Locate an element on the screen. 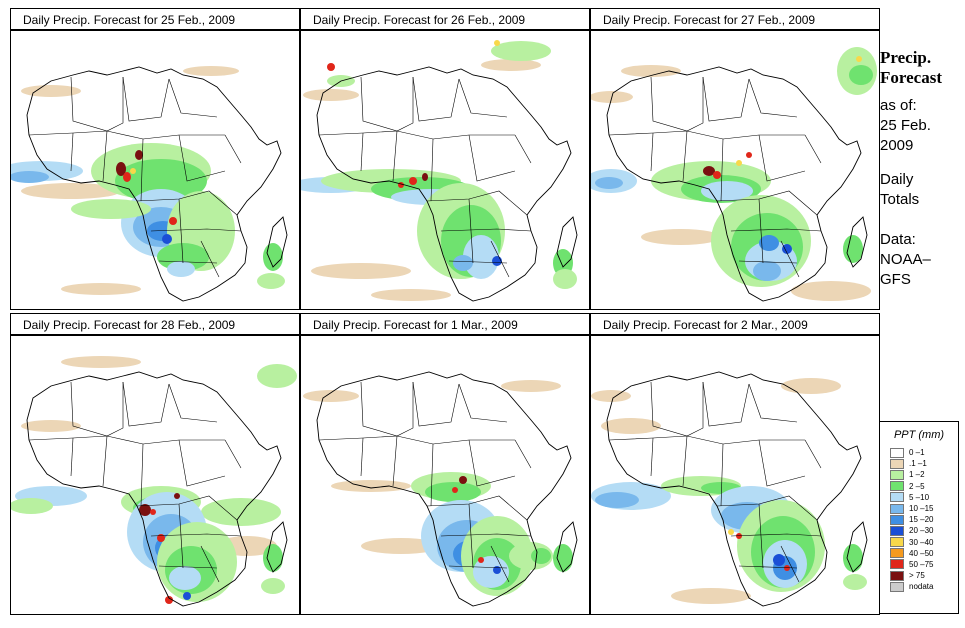 Image resolution: width=965 pixels, height=628 pixels. sidebar-title-line1: Precip. is located at coordinates (906, 57).